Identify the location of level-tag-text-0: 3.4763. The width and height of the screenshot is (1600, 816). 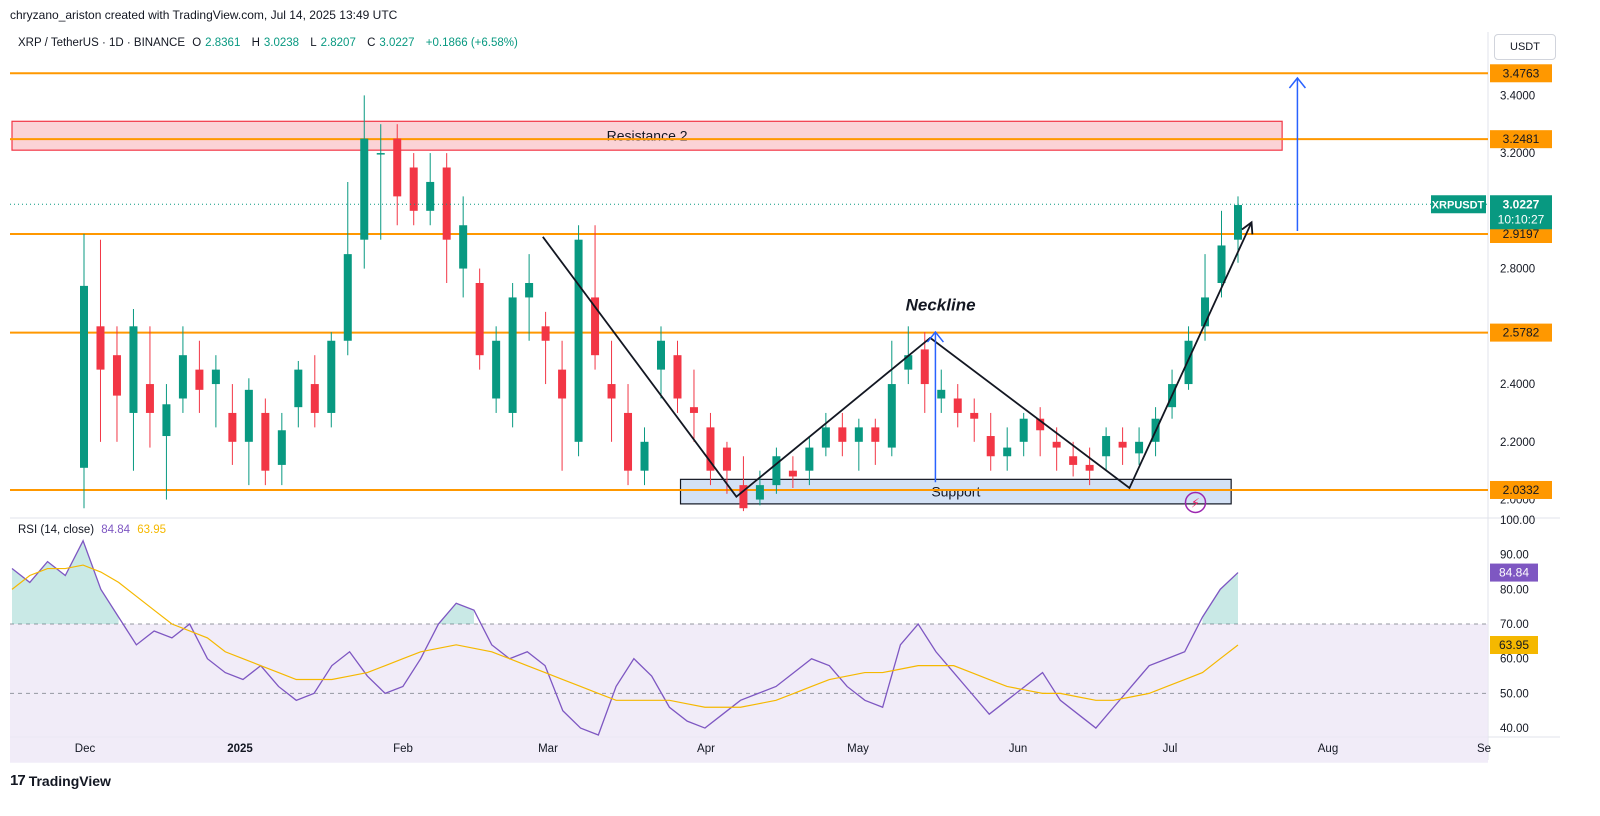
(1521, 73).